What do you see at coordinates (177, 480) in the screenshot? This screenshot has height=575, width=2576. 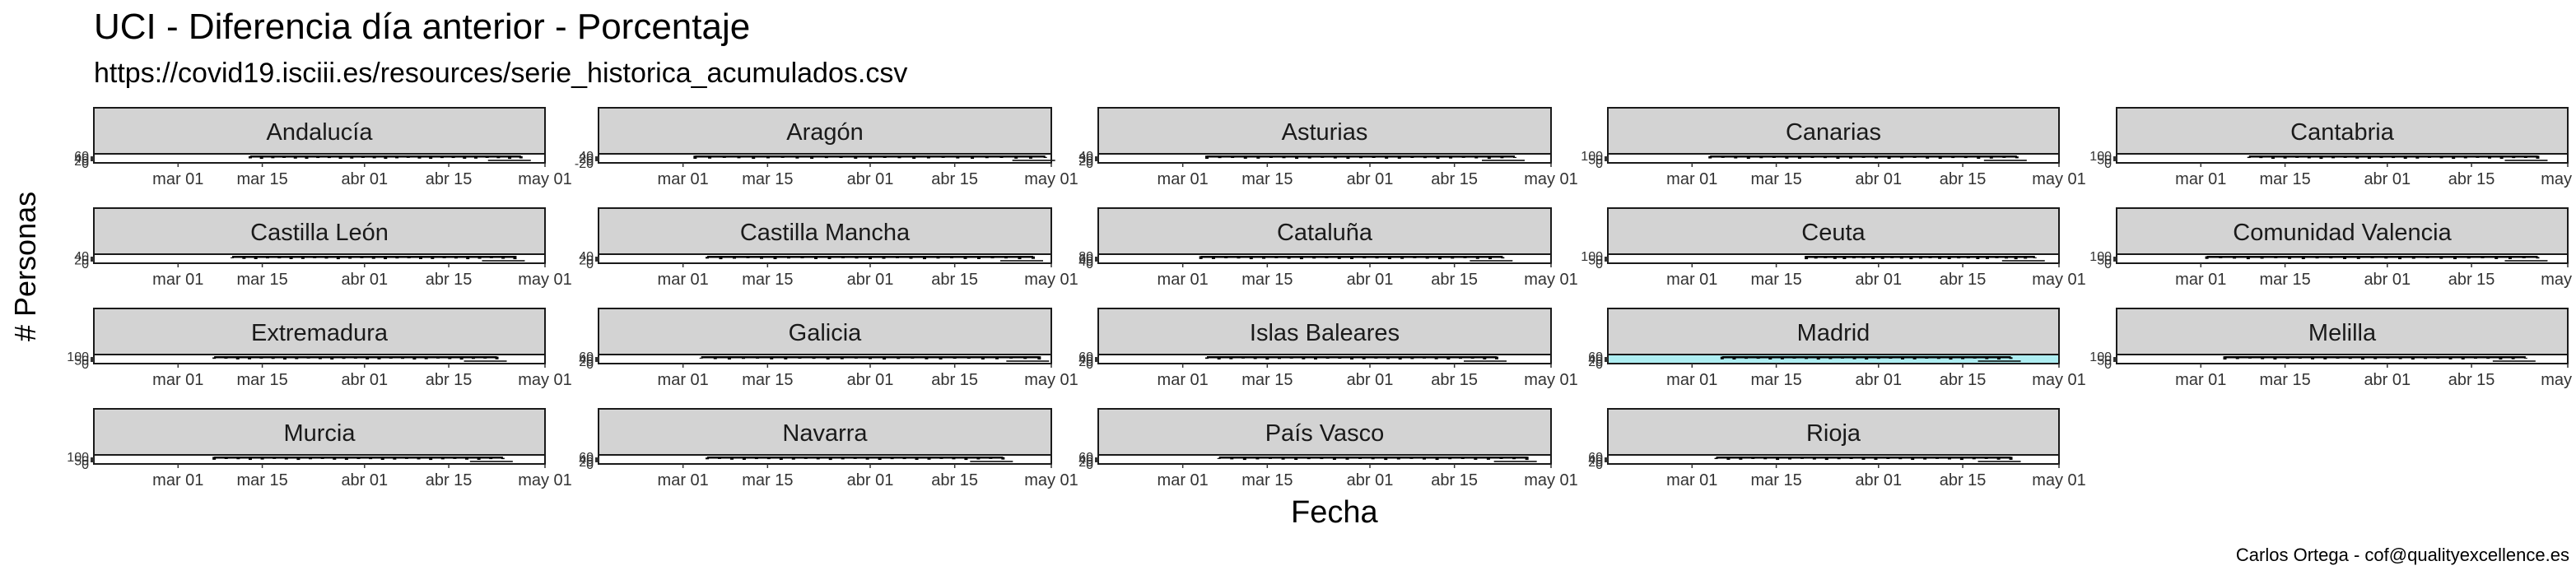 I see `x-tick-label: mar 01` at bounding box center [177, 480].